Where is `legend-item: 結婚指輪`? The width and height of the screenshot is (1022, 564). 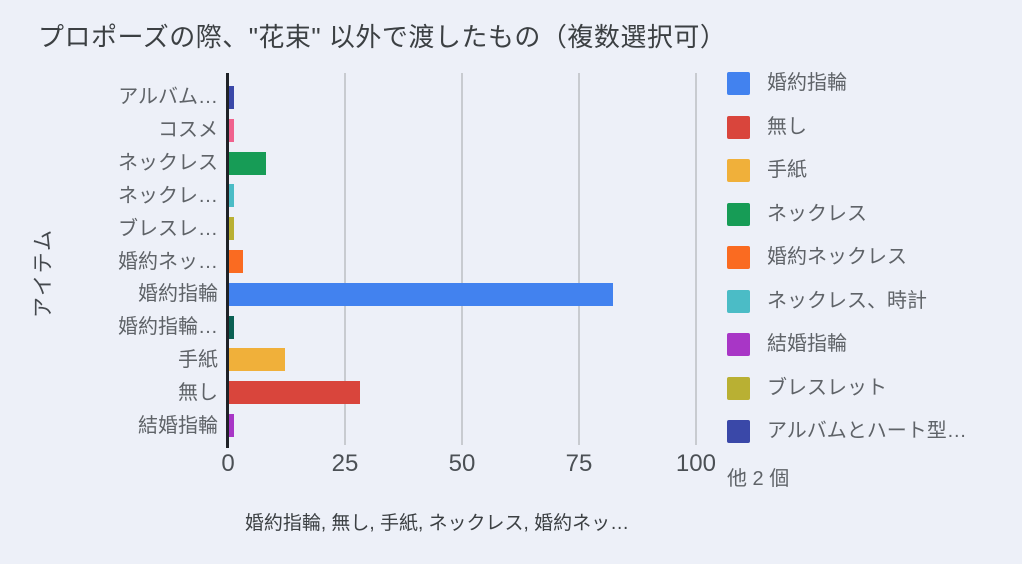
legend-item: 結婚指輪 is located at coordinates (787, 344).